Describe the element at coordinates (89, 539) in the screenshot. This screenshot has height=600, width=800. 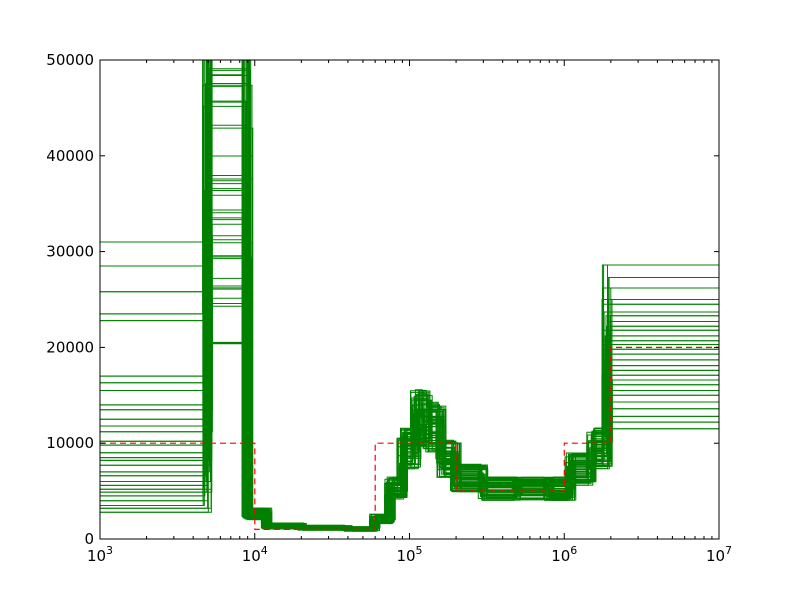
I see `y-tick-label: 0` at that location.